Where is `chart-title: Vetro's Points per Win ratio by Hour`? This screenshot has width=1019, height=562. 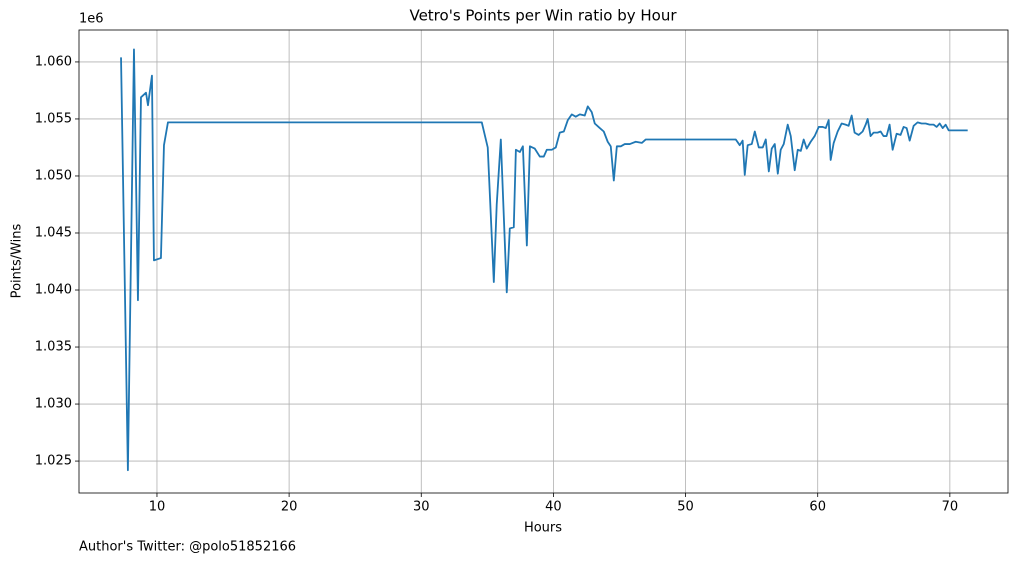
chart-title: Vetro's Points per Win ratio by Hour is located at coordinates (543, 16).